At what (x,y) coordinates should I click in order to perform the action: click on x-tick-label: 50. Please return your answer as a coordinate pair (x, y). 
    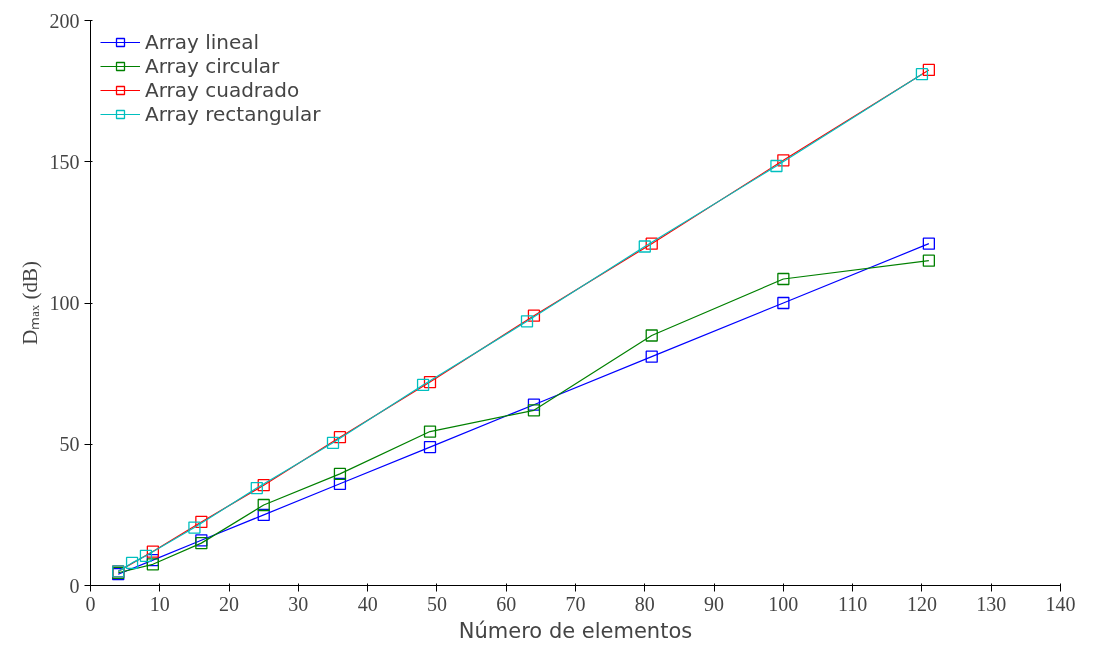
    Looking at the image, I should click on (436, 603).